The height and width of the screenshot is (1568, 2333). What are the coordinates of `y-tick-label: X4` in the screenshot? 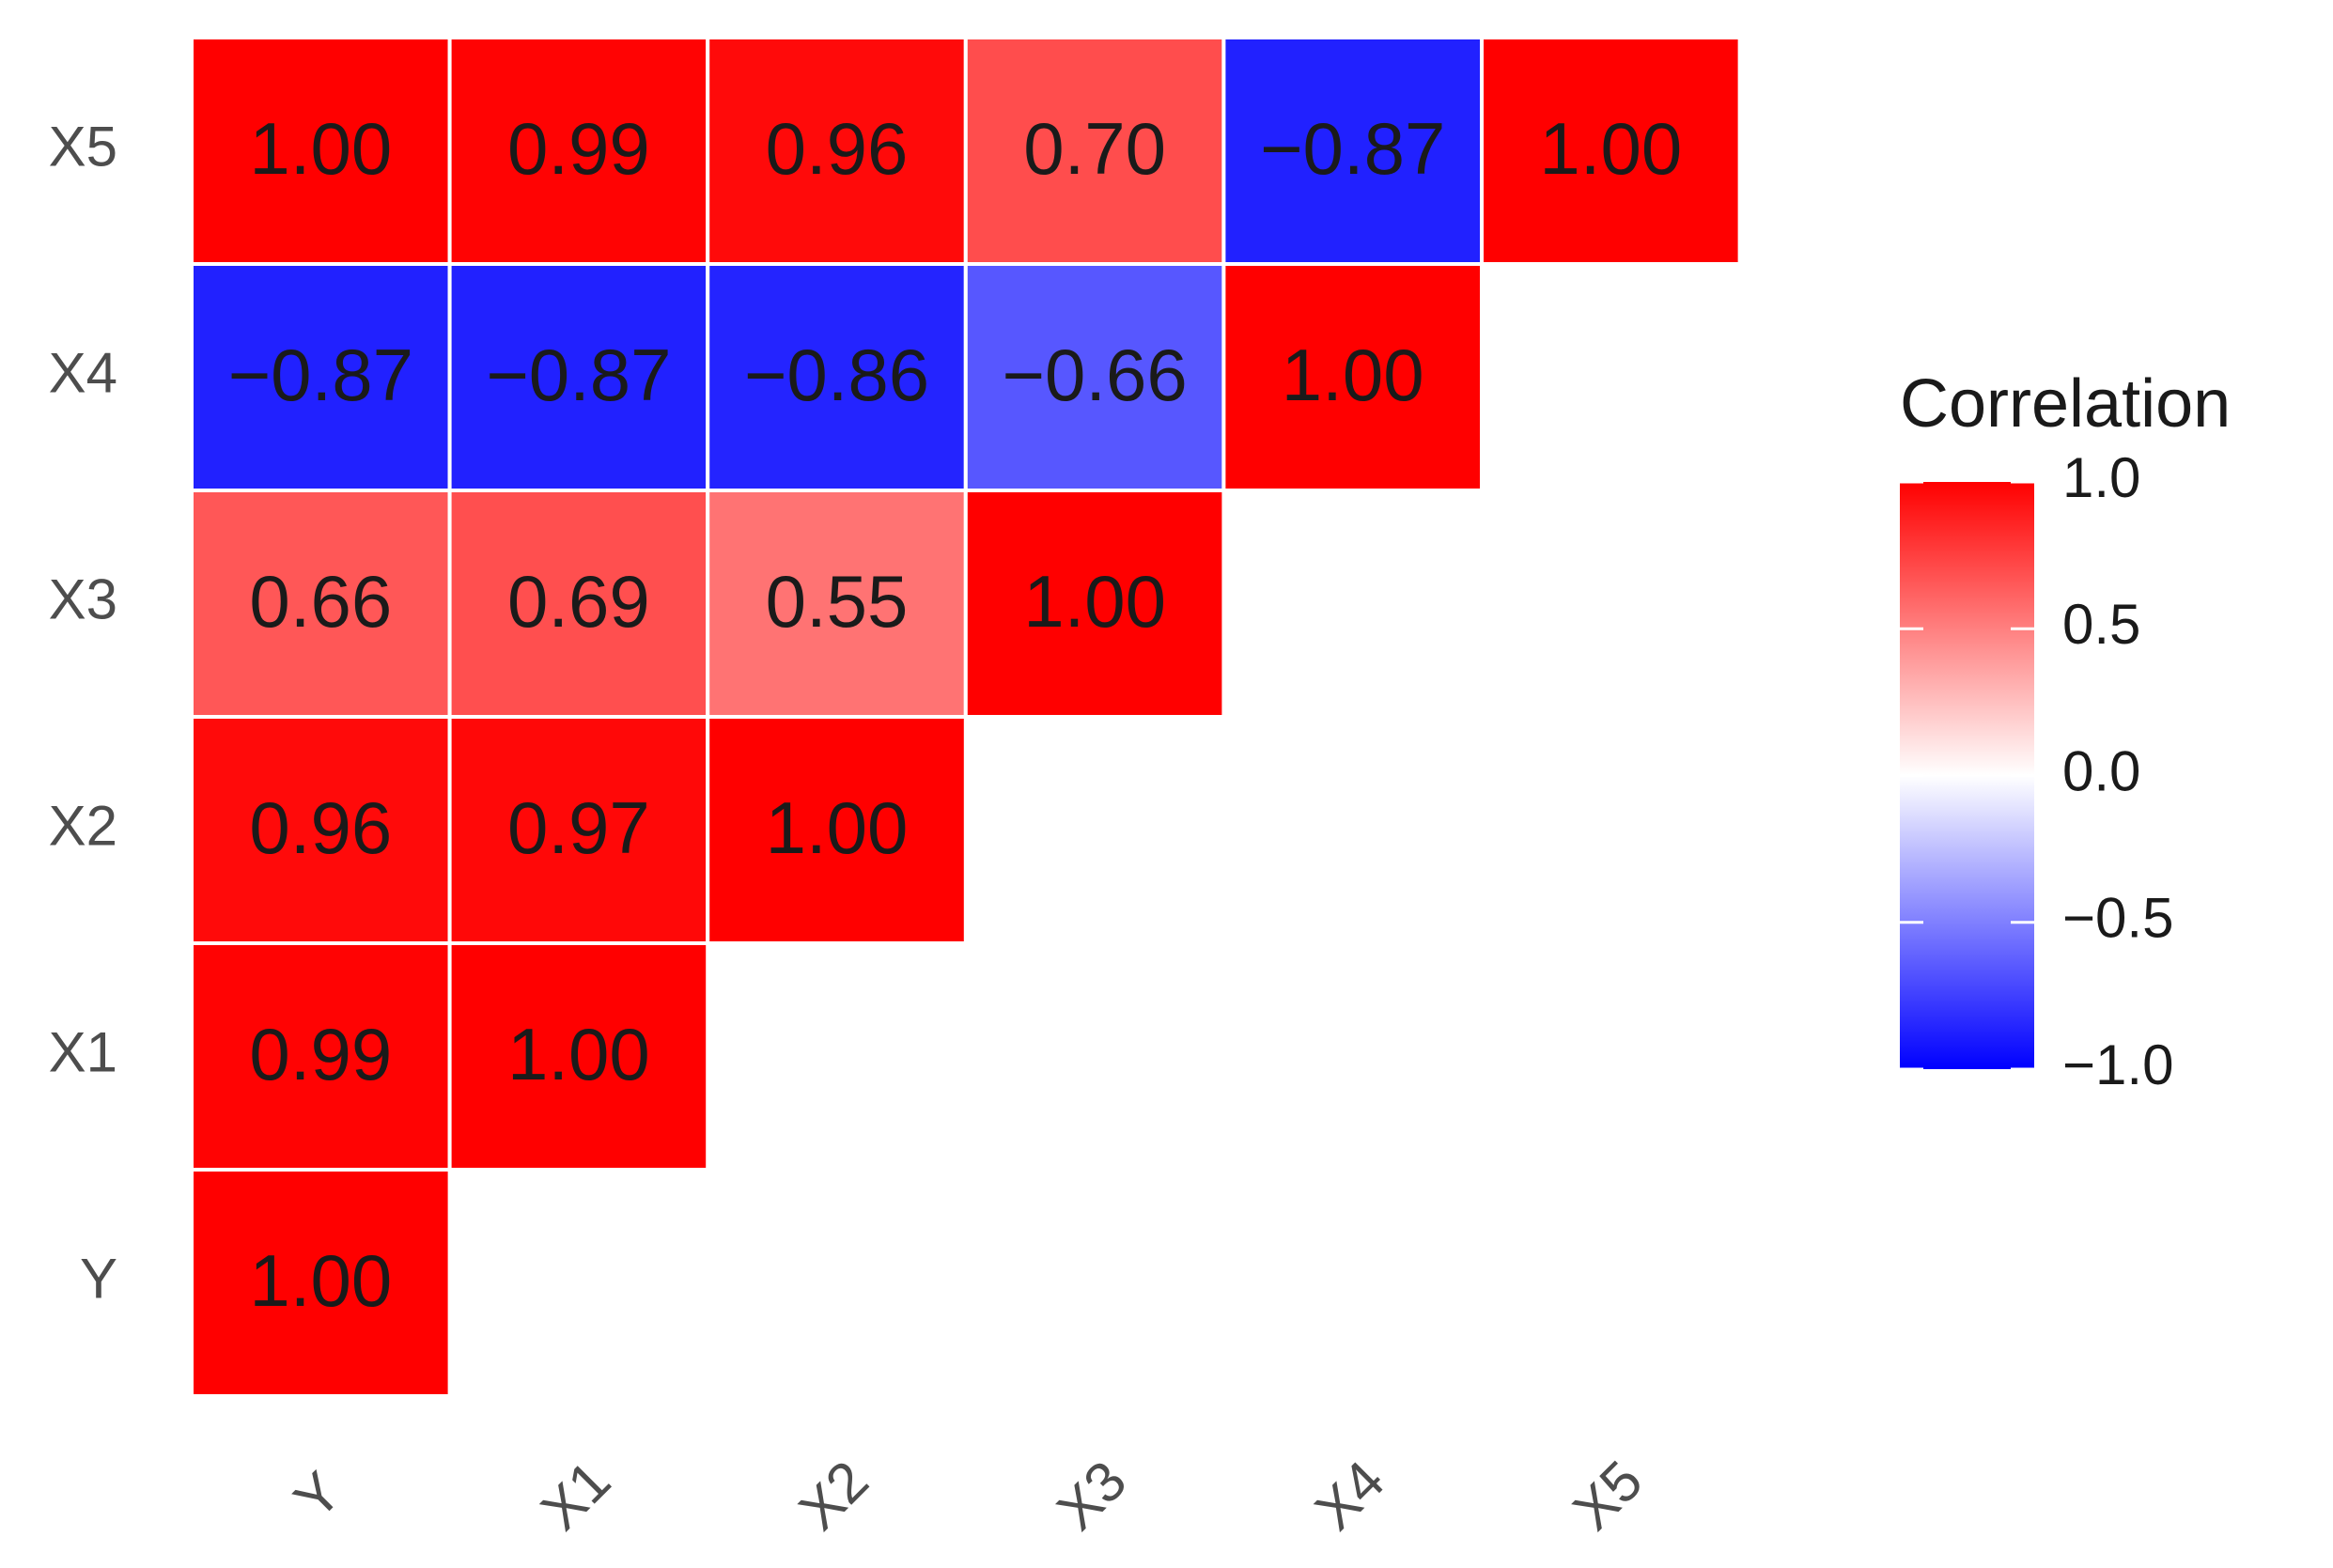 It's located at (83, 372).